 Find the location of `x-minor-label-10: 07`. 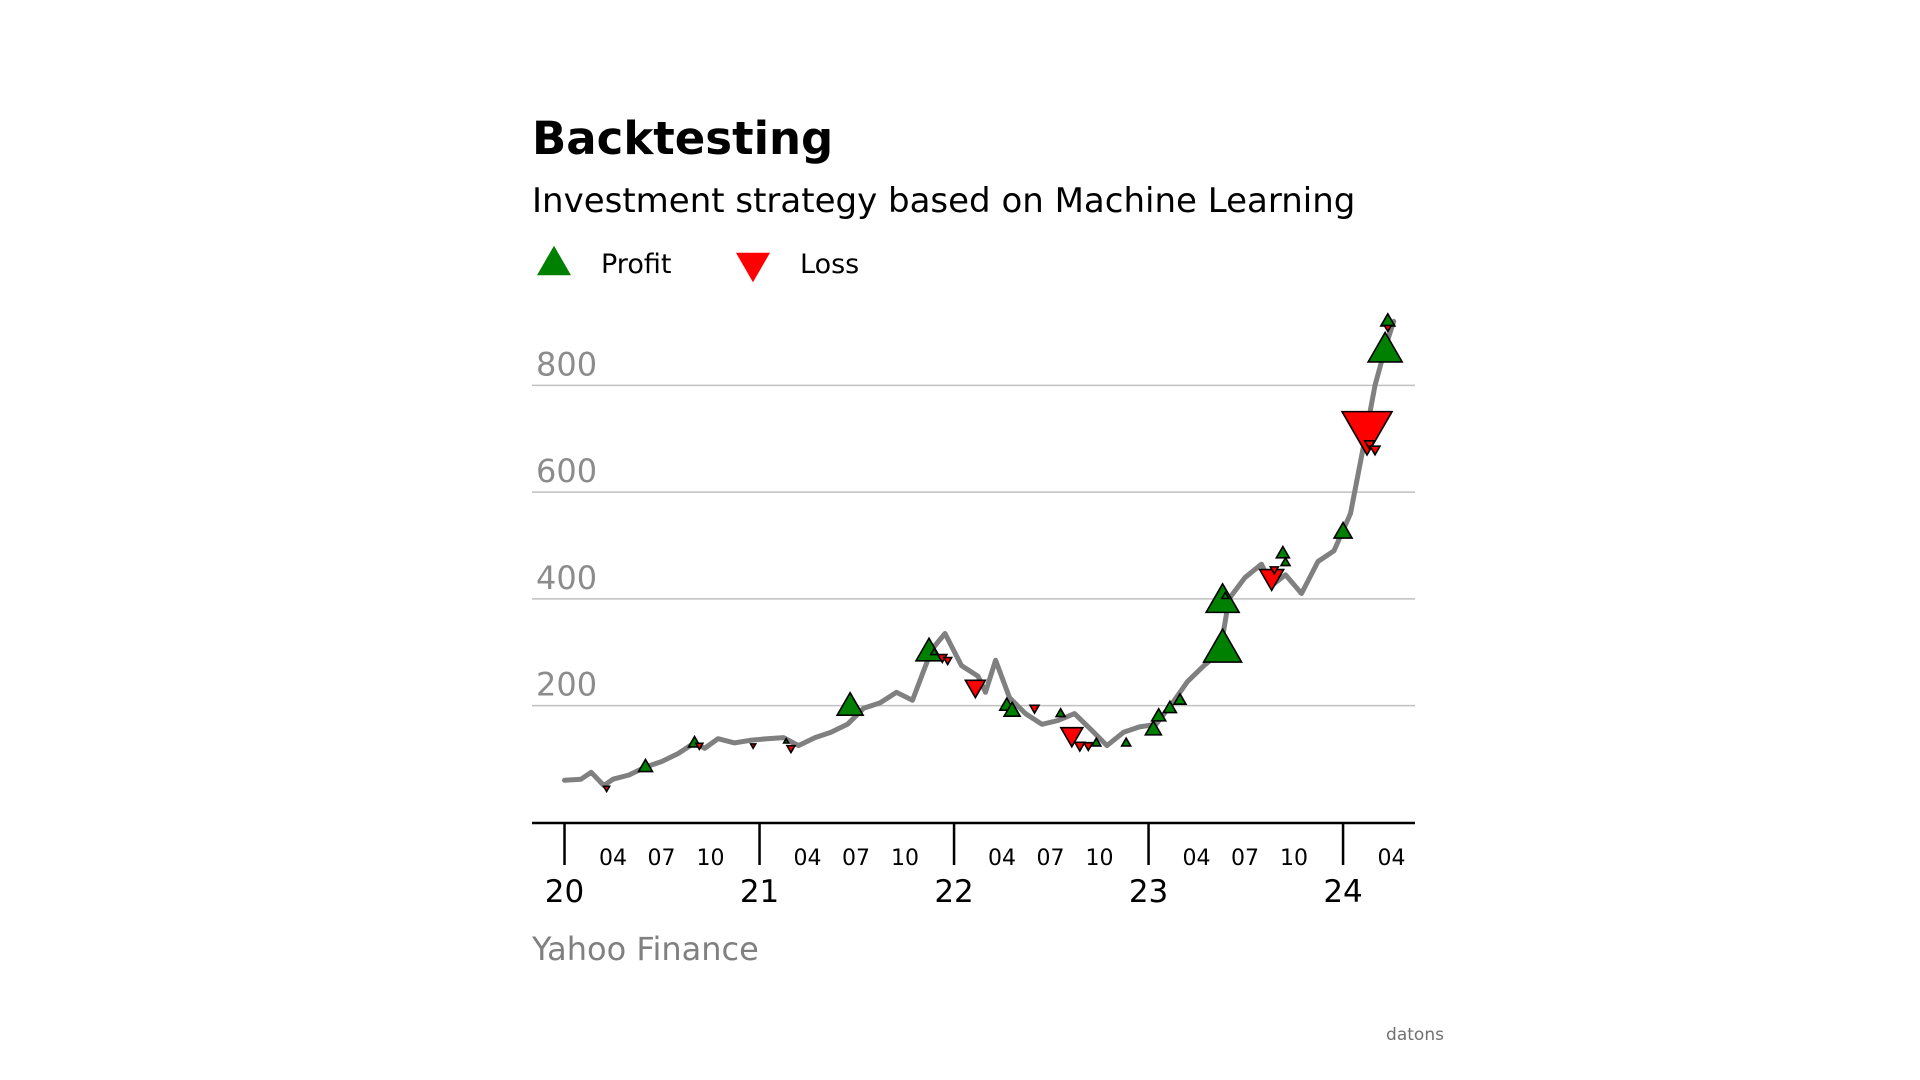

x-minor-label-10: 07 is located at coordinates (1245, 858).